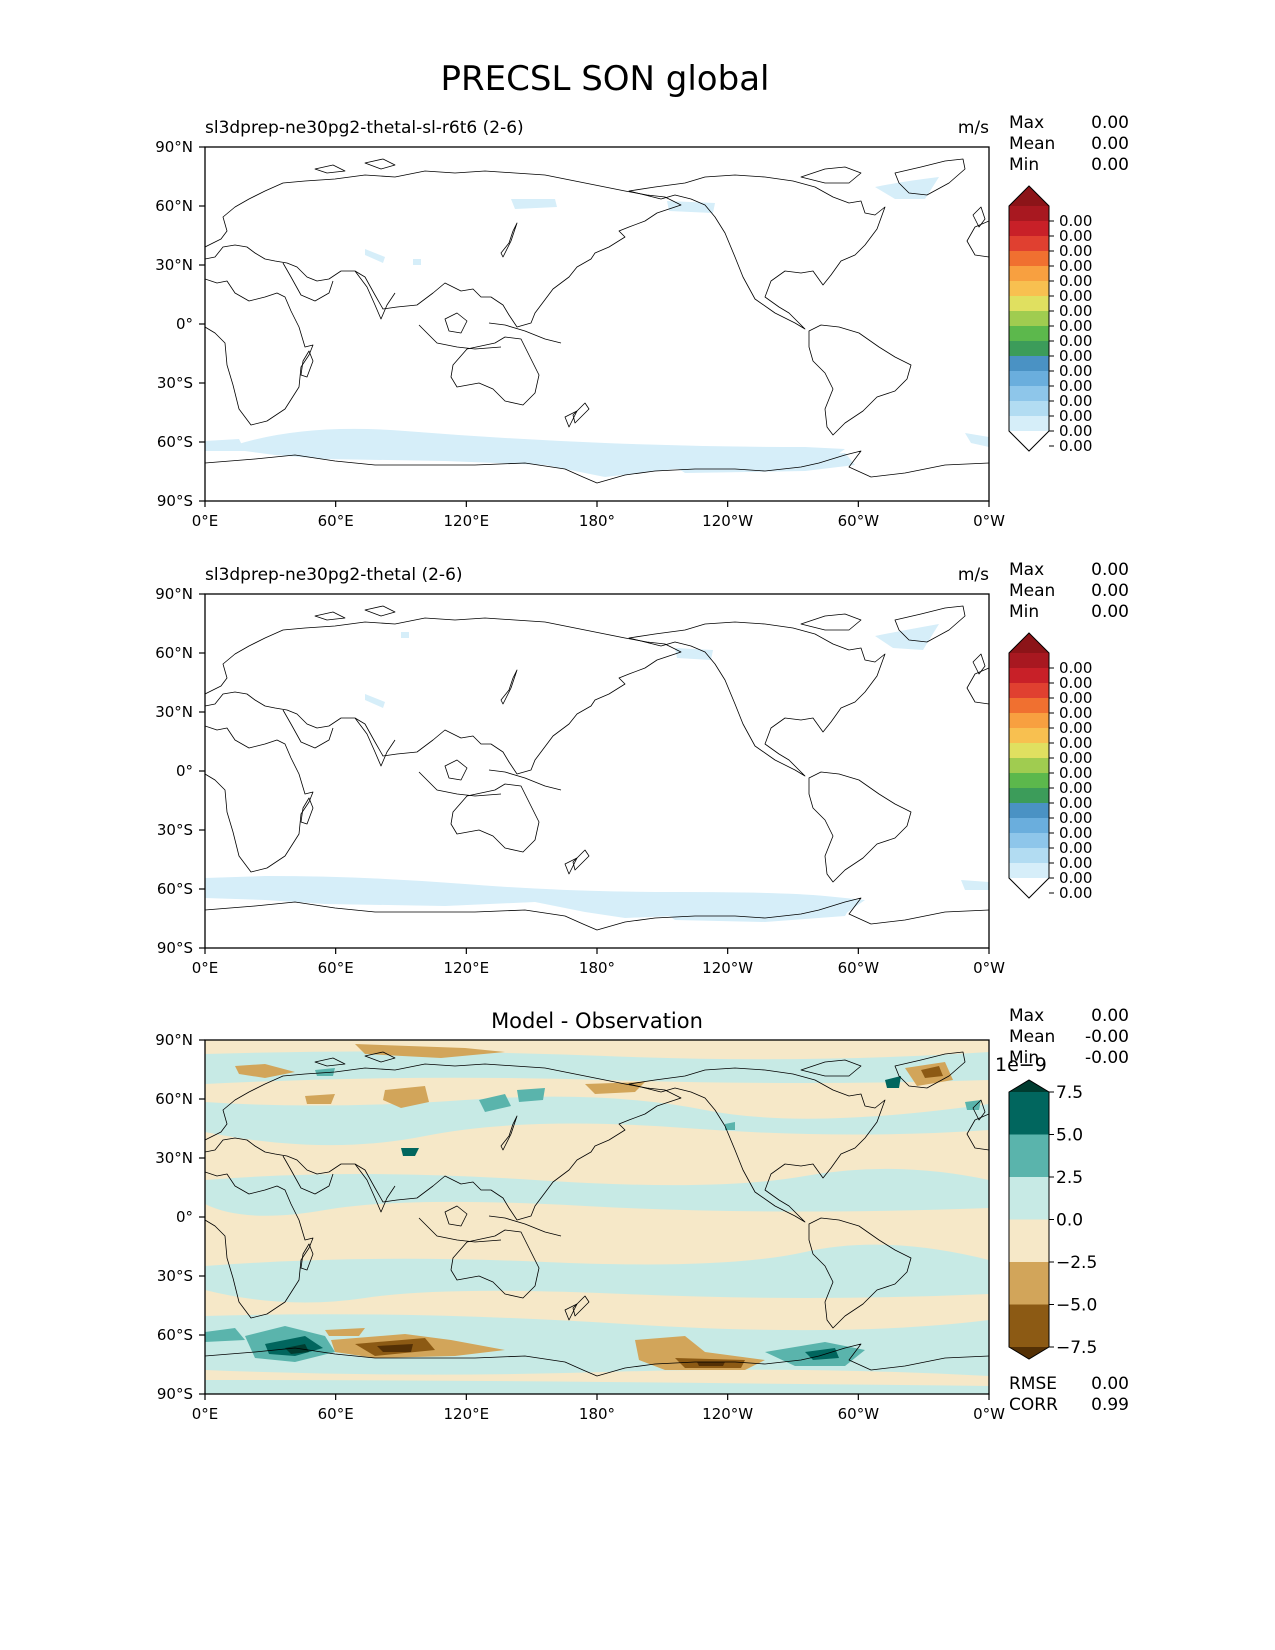 The image size is (1275, 1650). I want to click on difference-field, so click(597, 1217).